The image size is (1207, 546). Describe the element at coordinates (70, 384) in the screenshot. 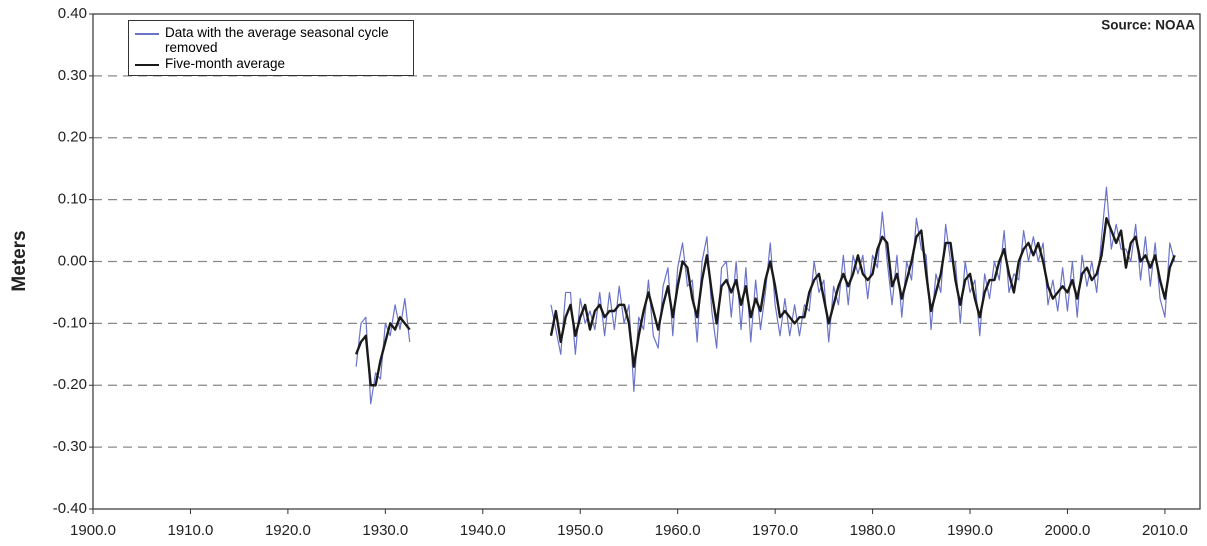

I see `y-tick-label: -0.20` at that location.